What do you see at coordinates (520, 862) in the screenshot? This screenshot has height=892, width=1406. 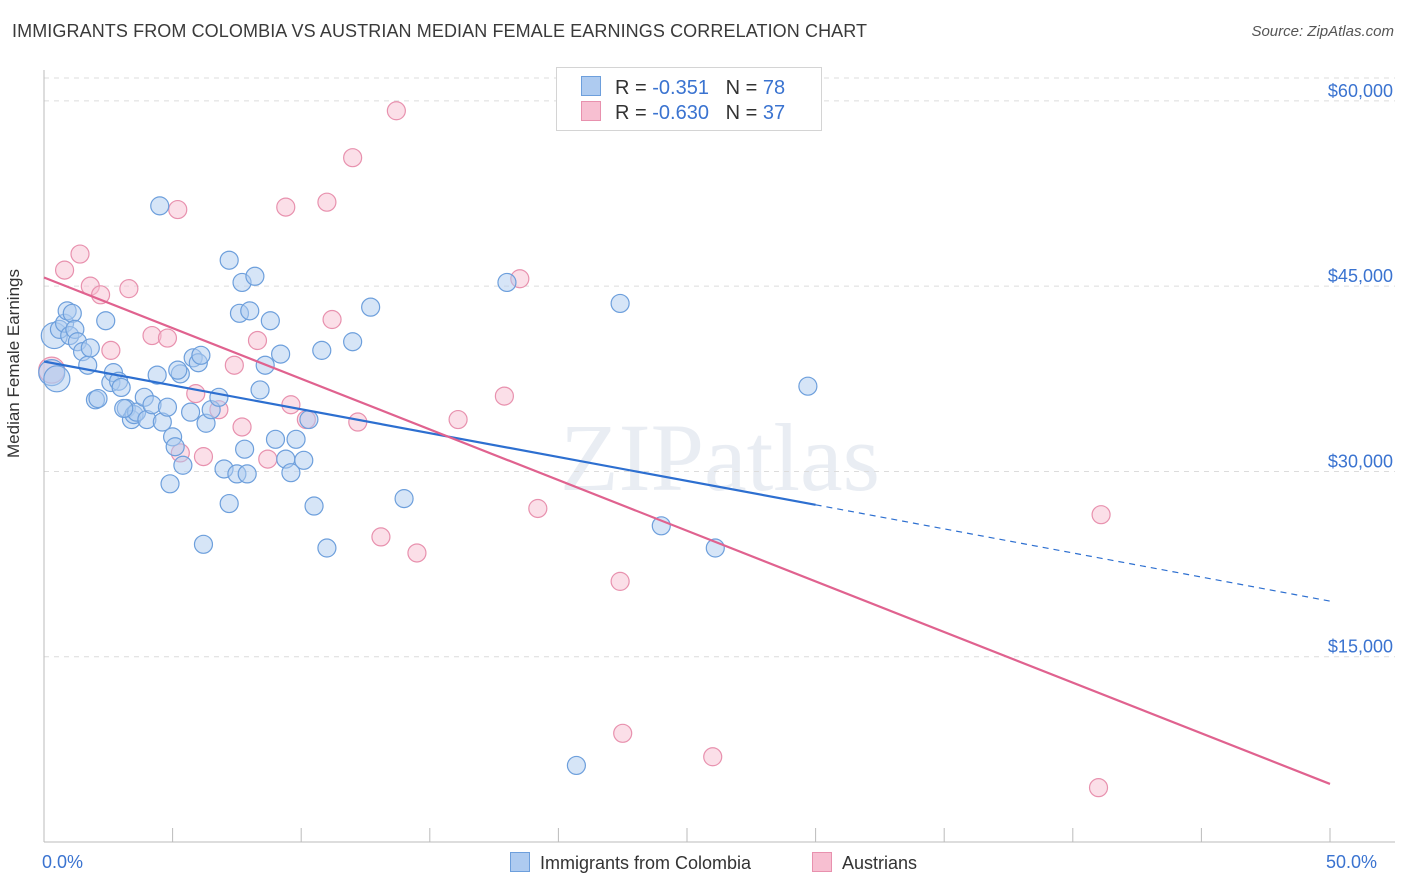 I see `colombia-legend-swatch` at bounding box center [520, 862].